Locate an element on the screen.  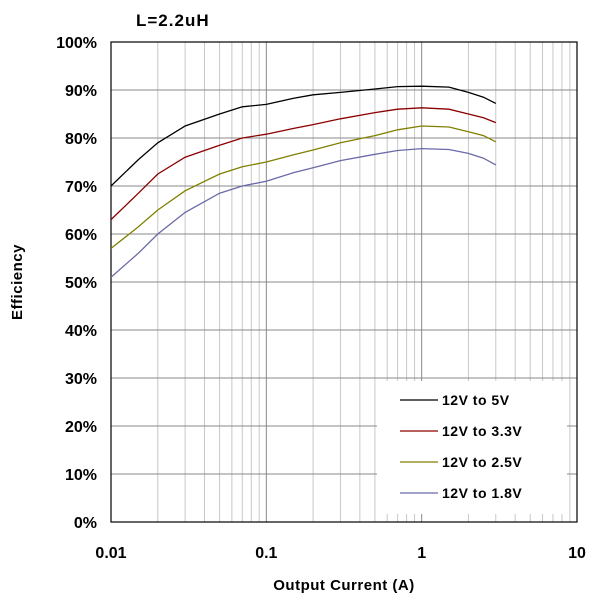
y-tick-labels: 0% 10% 20% 30% 40% 50% 60% 70% 80% 90% 100% is located at coordinates (76, 283).